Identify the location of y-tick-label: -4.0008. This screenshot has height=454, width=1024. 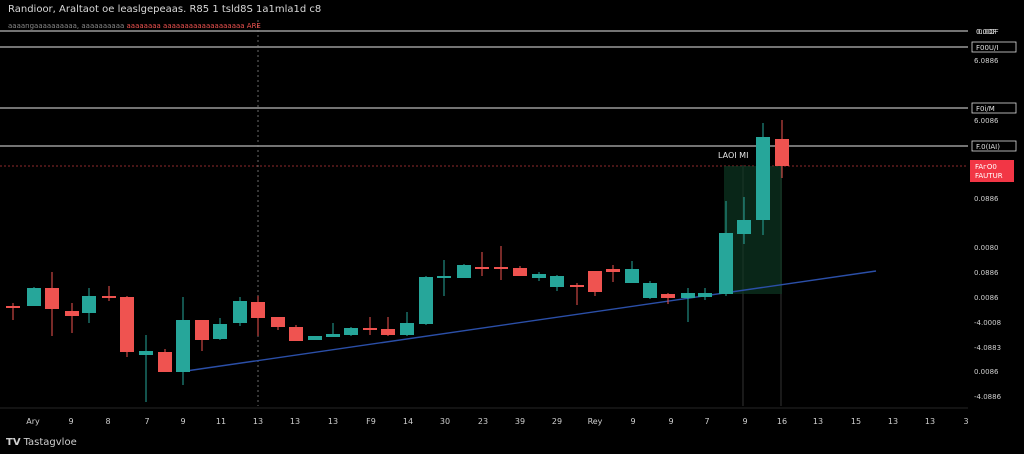
(987, 323).